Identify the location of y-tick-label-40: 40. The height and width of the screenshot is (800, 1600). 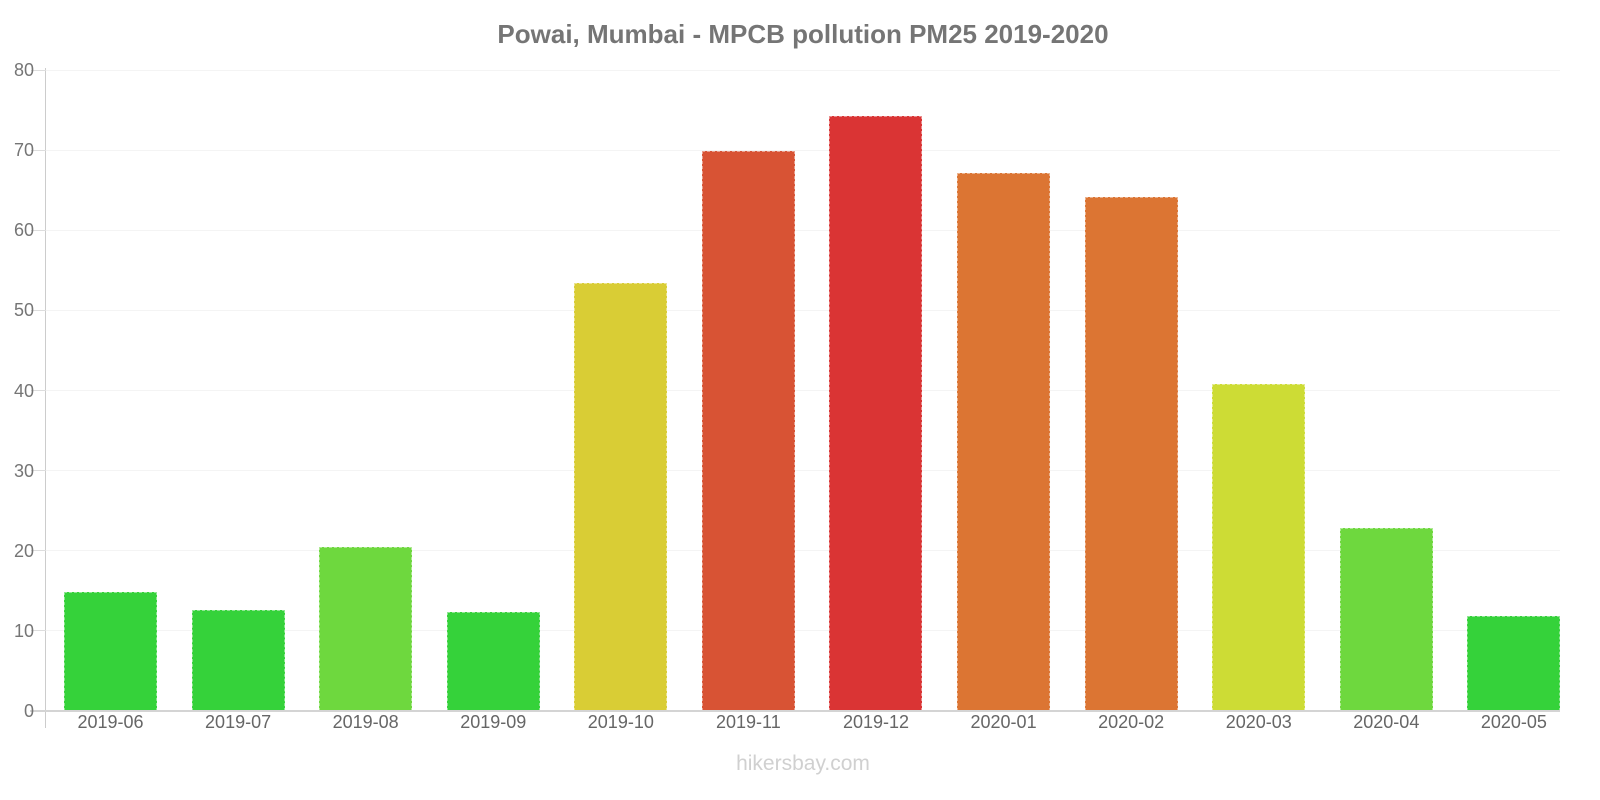
(23, 390).